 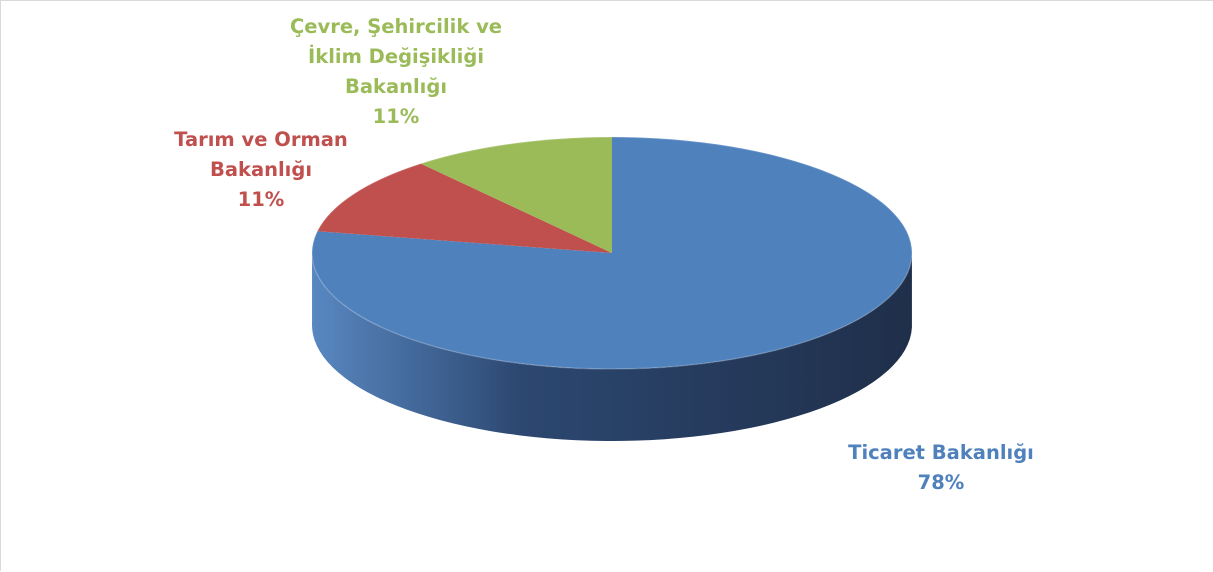 I want to click on slice-label-tarim: Tarım ve Orman Bakanlığı 11%, so click(x=261, y=170).